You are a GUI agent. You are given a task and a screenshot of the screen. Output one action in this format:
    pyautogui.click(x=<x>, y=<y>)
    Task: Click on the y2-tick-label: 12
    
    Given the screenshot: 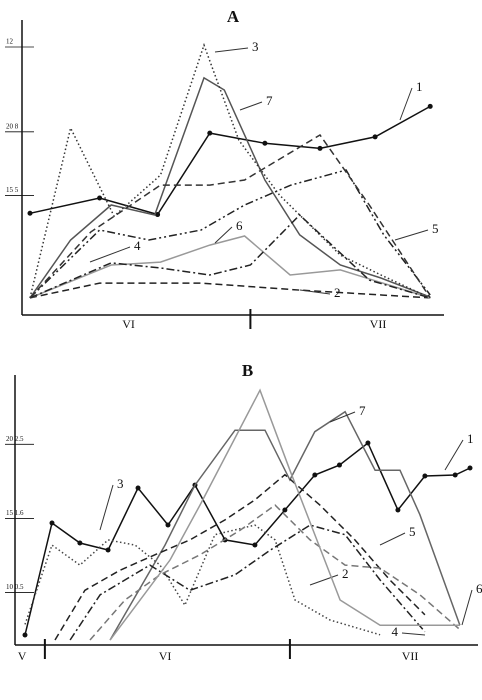 What is the action you would take?
    pyautogui.click(x=10, y=42)
    